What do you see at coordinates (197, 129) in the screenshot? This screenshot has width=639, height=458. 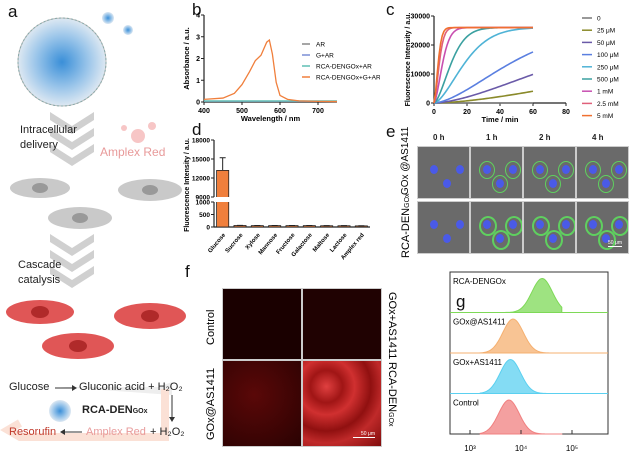 I see `panel-label-d: d` at bounding box center [197, 129].